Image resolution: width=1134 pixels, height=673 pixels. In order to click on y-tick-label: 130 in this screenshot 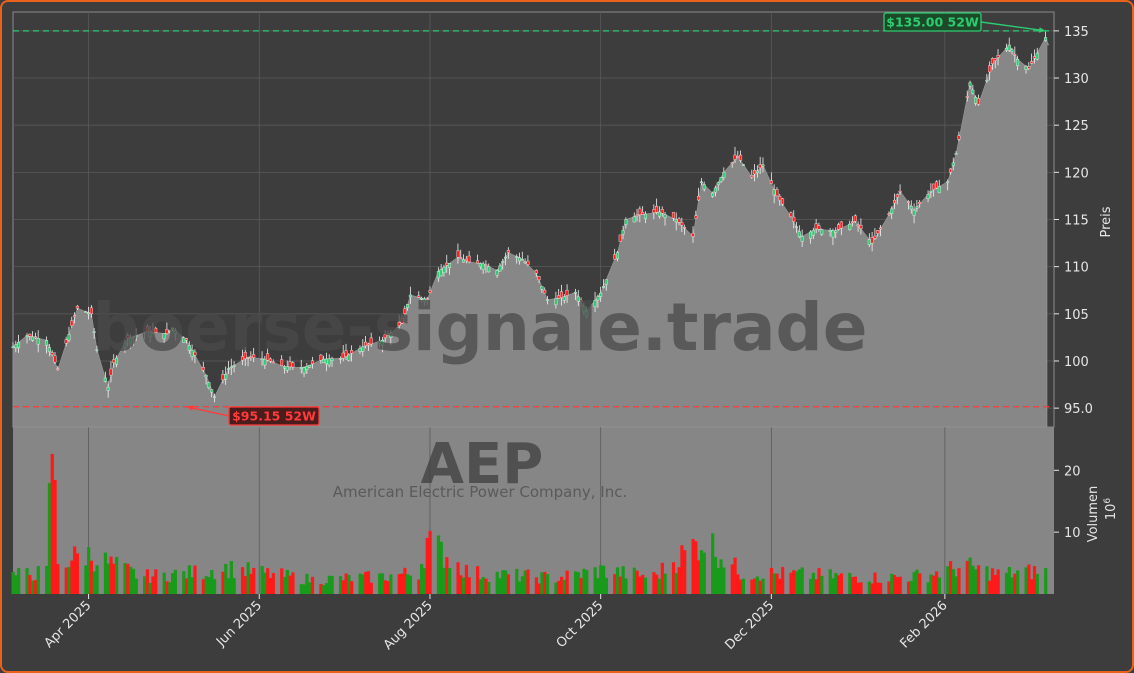, I will do `click(1076, 79)`.